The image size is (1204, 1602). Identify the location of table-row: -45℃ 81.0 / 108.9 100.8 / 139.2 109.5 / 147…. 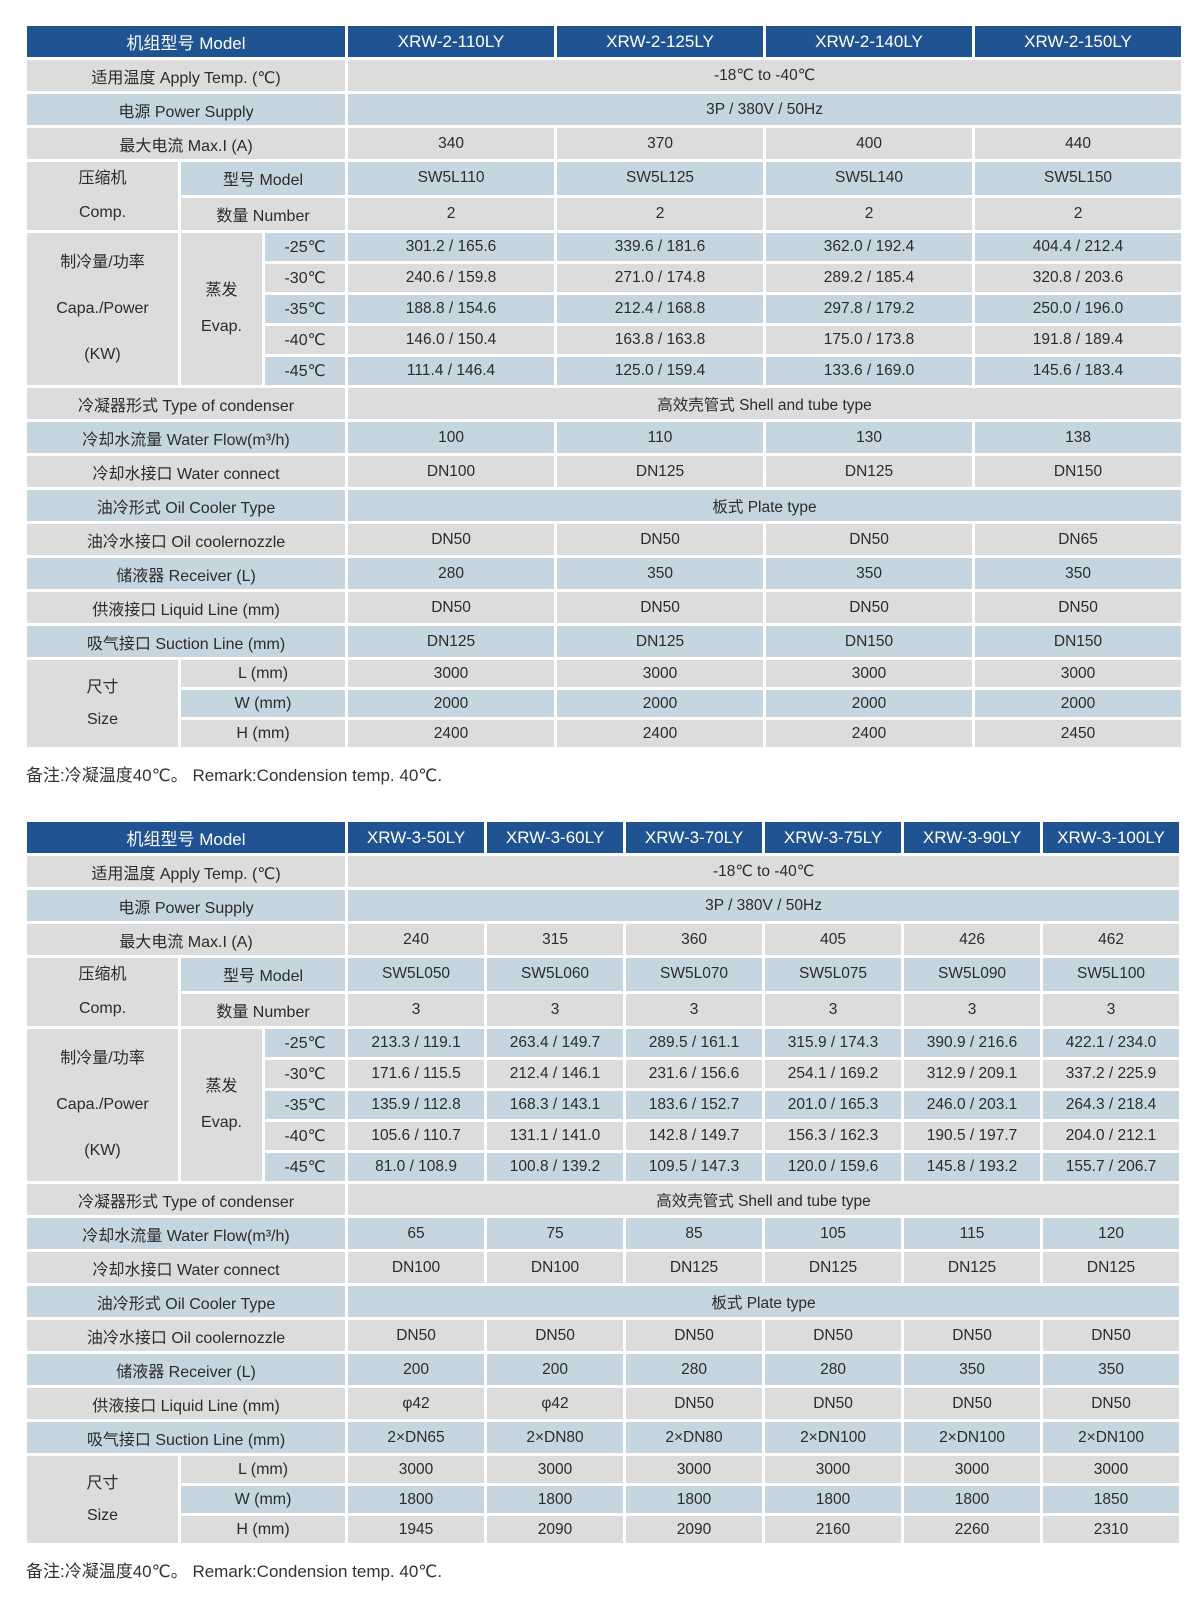
(604, 1167).